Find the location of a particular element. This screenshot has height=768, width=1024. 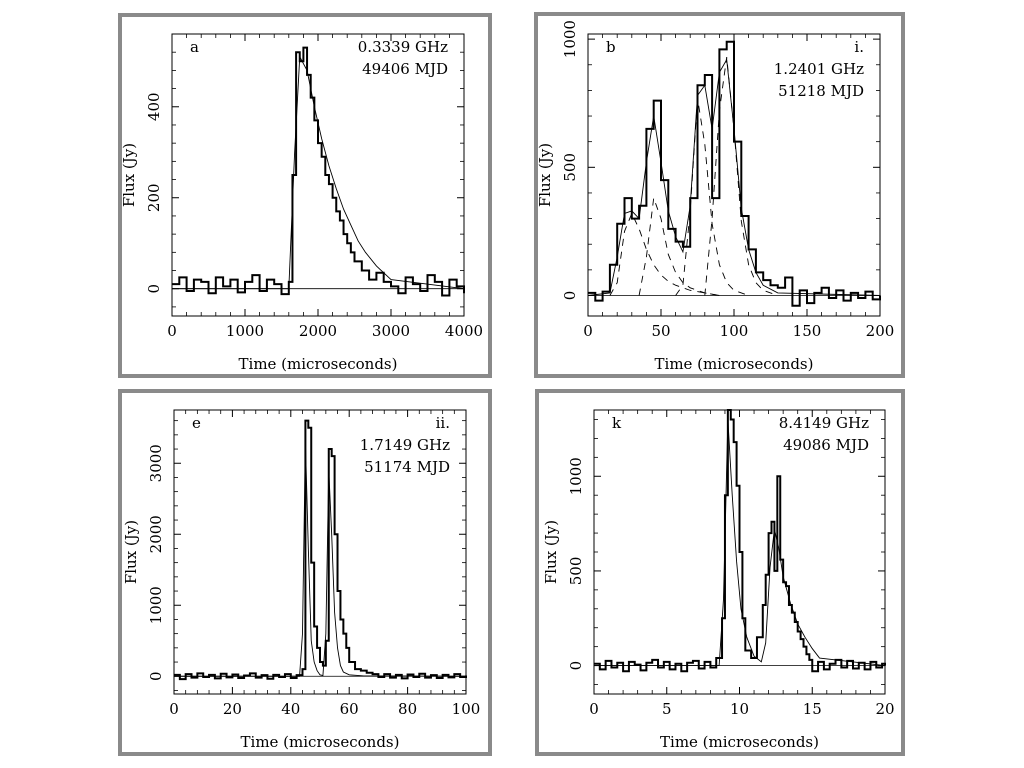

x-tick-label: 150 is located at coordinates (807, 331).